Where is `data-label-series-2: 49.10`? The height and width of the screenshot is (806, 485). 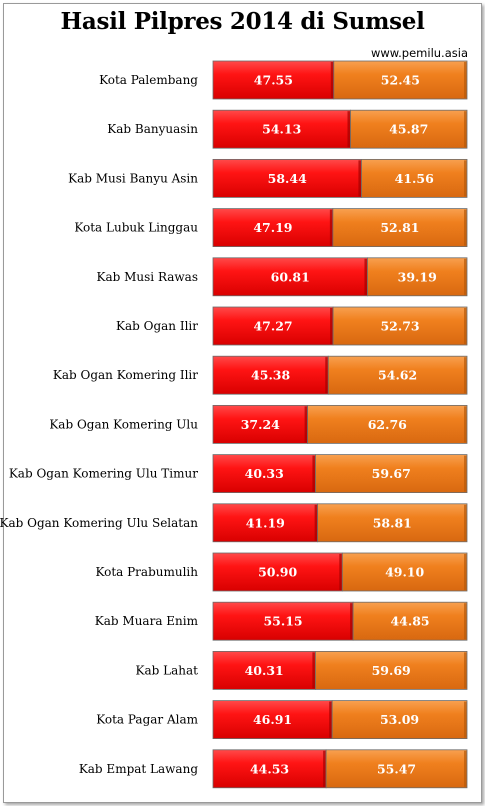 data-label-series-2: 49.10 is located at coordinates (404, 572).